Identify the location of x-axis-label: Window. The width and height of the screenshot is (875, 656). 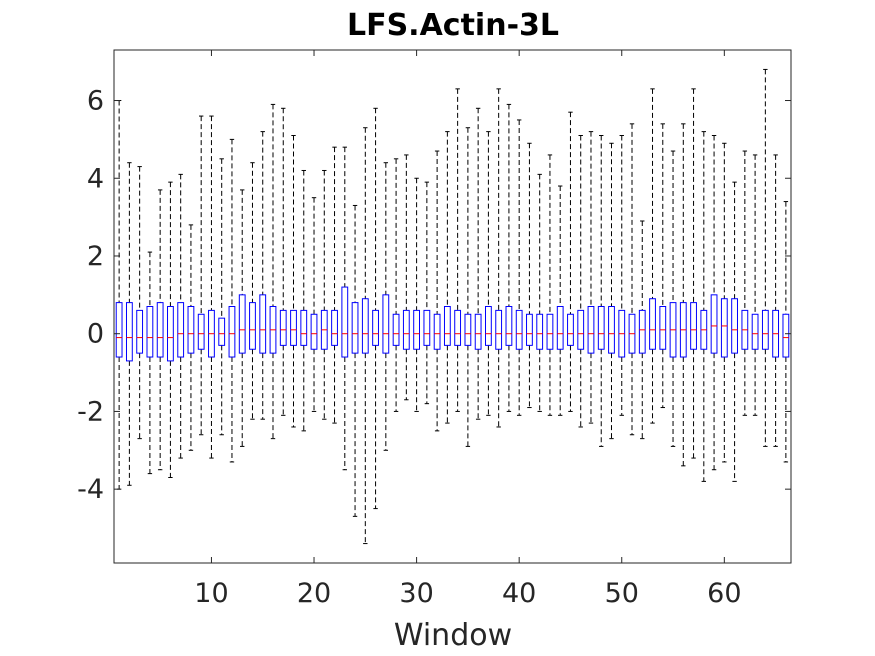
(453, 635).